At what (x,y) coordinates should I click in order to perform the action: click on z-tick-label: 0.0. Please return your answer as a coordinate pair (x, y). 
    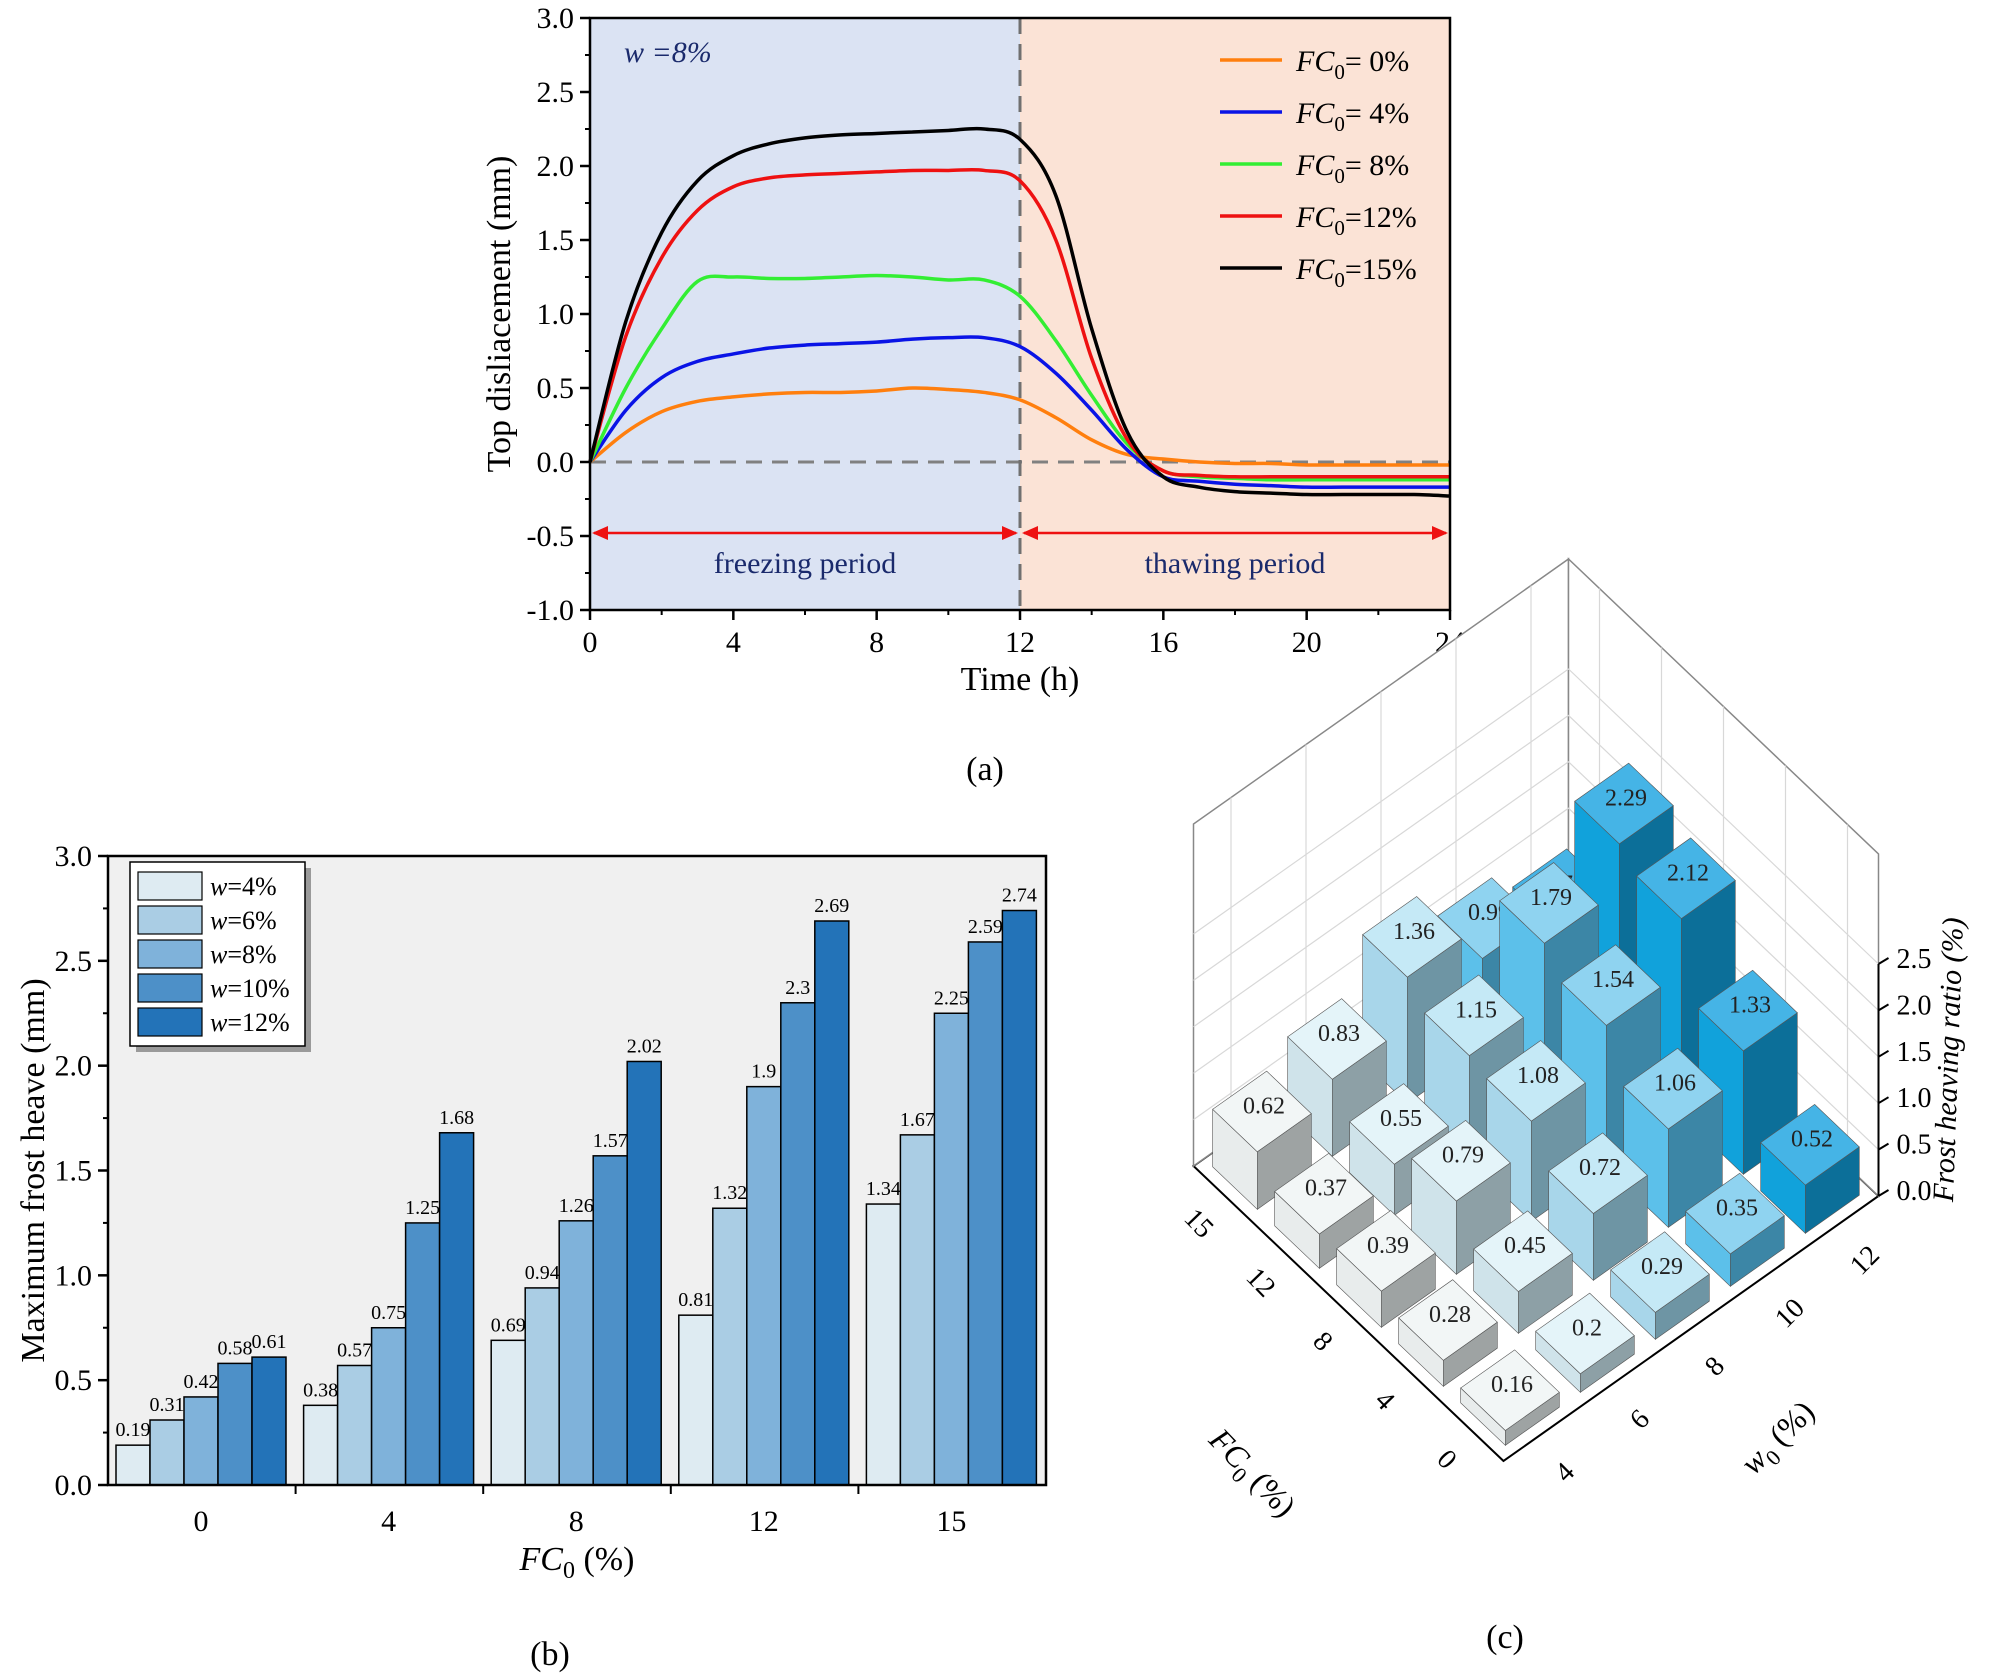
    Looking at the image, I should click on (1914, 1191).